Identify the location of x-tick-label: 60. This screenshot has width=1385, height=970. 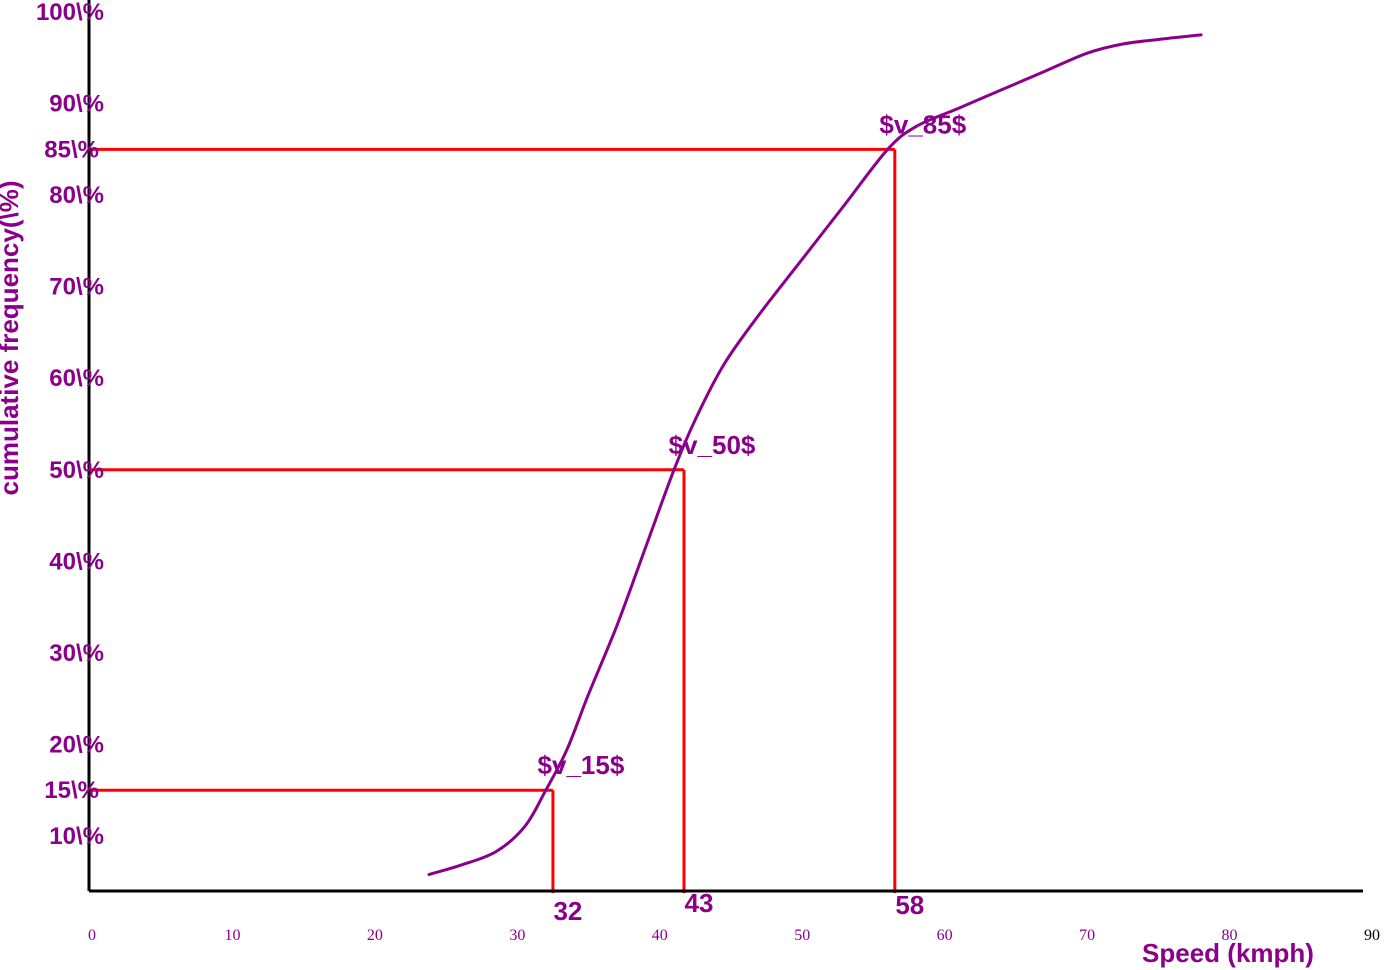
(945, 935).